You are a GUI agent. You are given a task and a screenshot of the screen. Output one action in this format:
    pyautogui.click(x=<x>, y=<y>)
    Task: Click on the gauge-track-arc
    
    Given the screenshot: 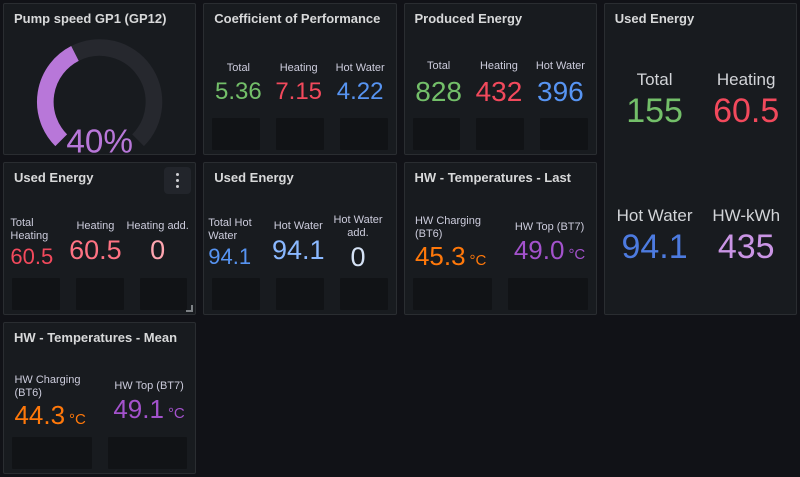 What is the action you would take?
    pyautogui.click(x=117, y=93)
    